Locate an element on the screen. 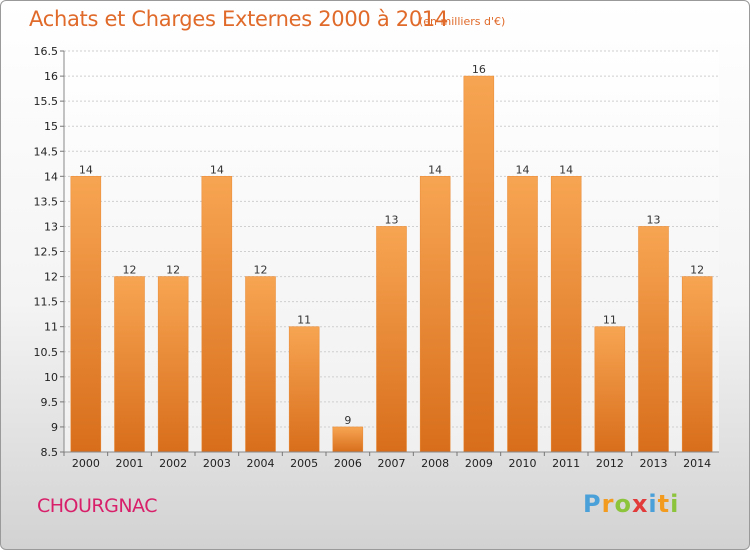 Image resolution: width=750 pixels, height=550 pixels. y-tick-label: 15 is located at coordinates (51, 126).